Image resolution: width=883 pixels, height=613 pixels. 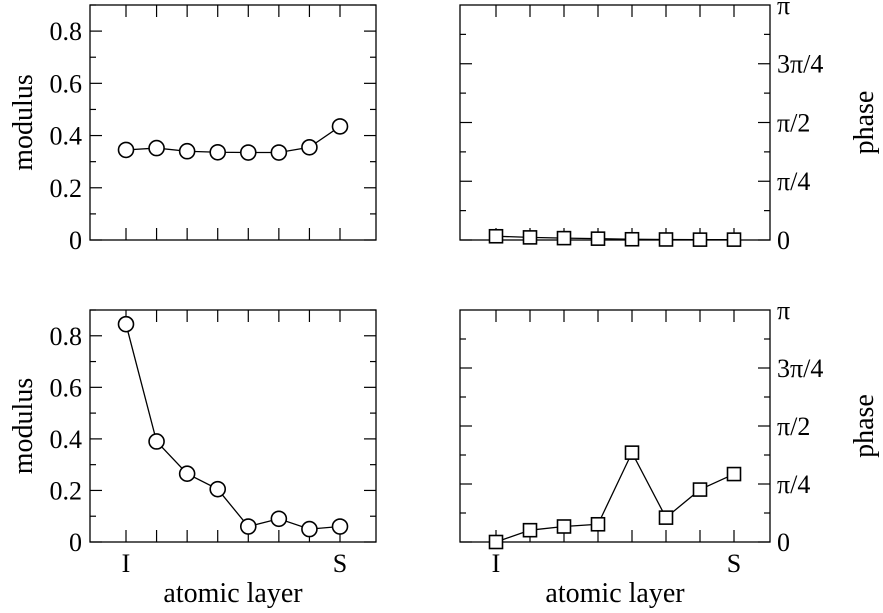 I want to click on series-line, so click(x=233, y=427).